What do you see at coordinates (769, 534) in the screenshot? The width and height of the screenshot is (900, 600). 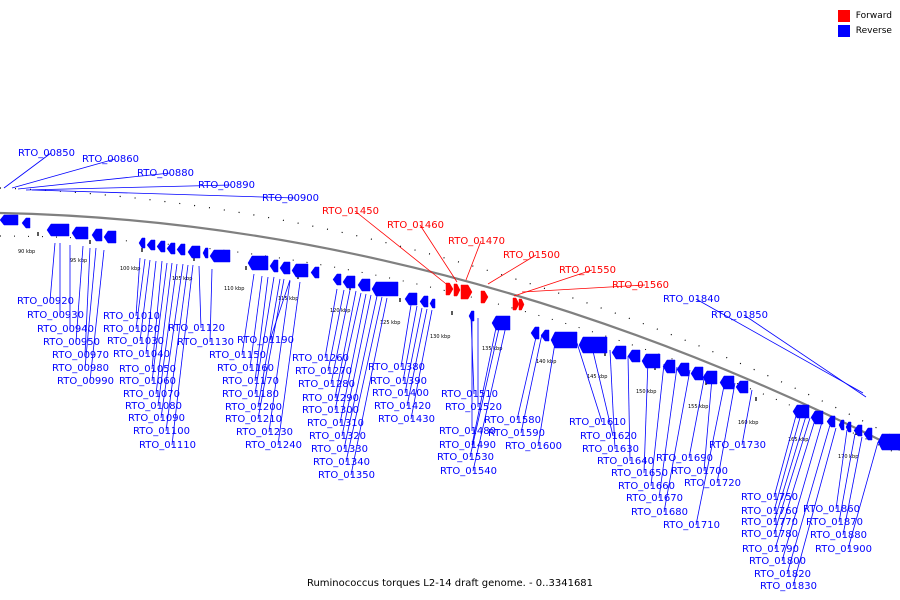 I see `gene-label: RTO_01780` at bounding box center [769, 534].